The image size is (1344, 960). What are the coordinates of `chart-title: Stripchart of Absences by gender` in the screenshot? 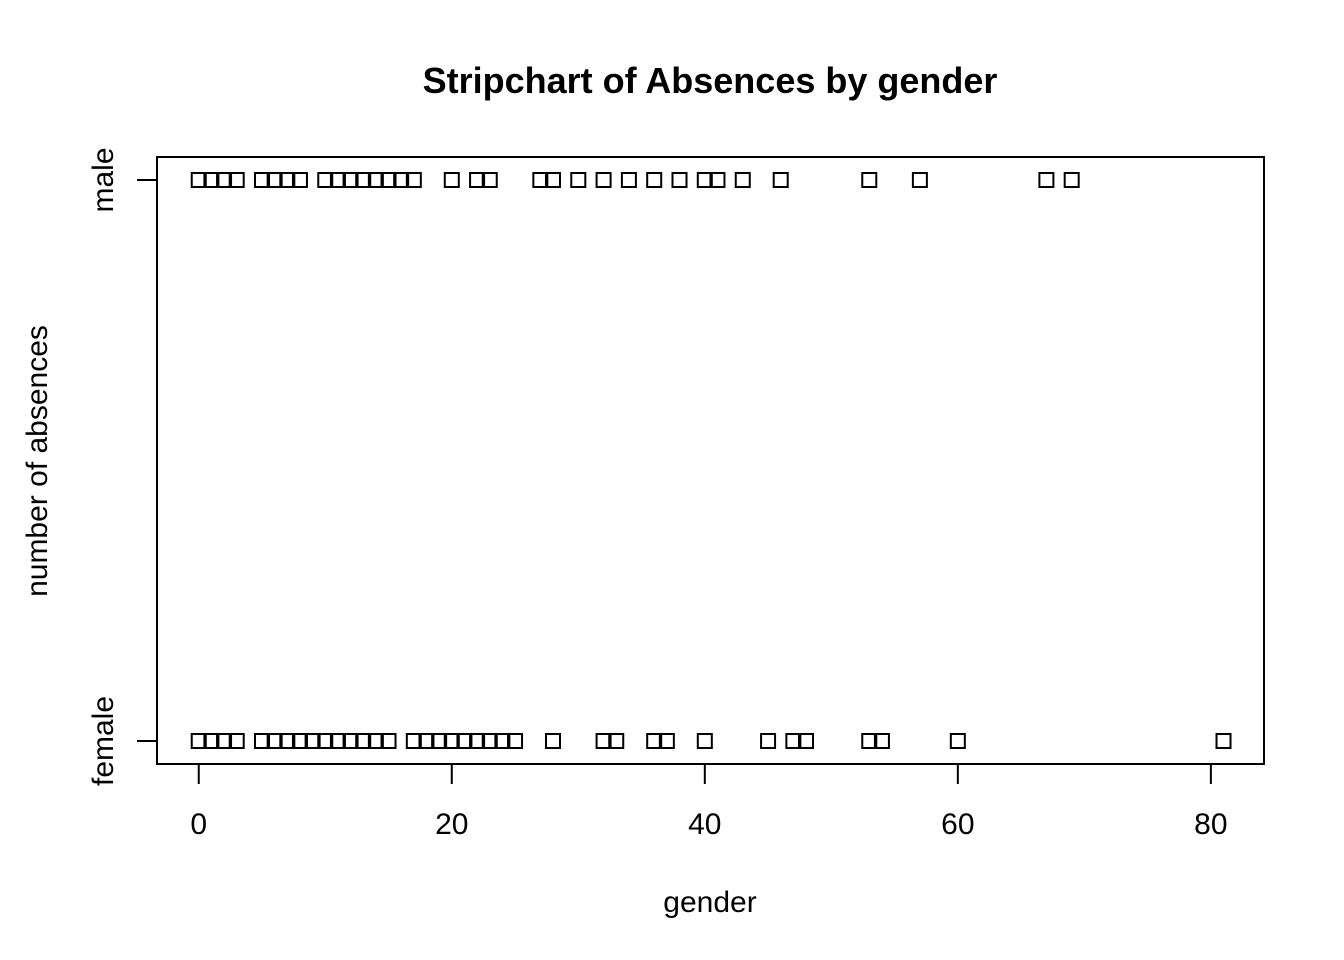 It's located at (710, 80).